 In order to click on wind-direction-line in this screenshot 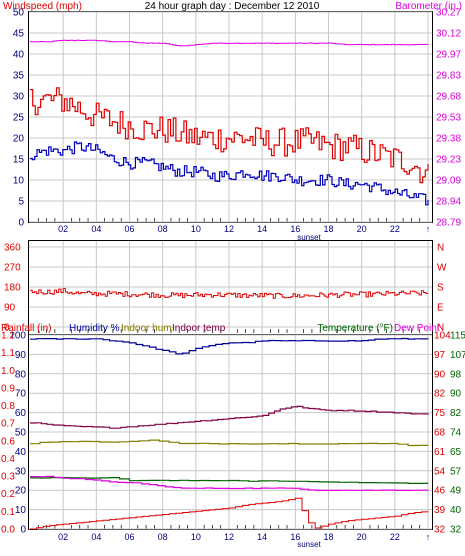, I will do `click(229, 293)`.